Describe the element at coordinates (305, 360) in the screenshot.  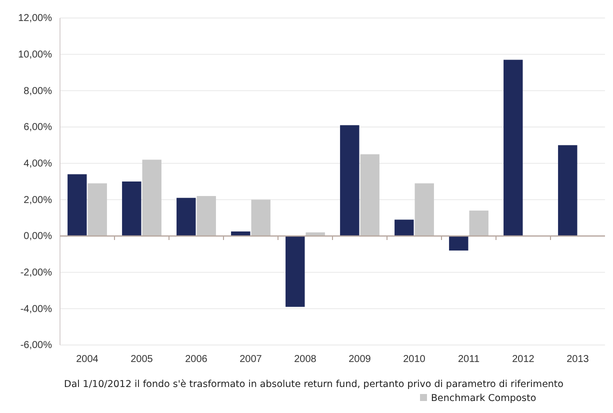
I see `x-tick-label: 2008` at that location.